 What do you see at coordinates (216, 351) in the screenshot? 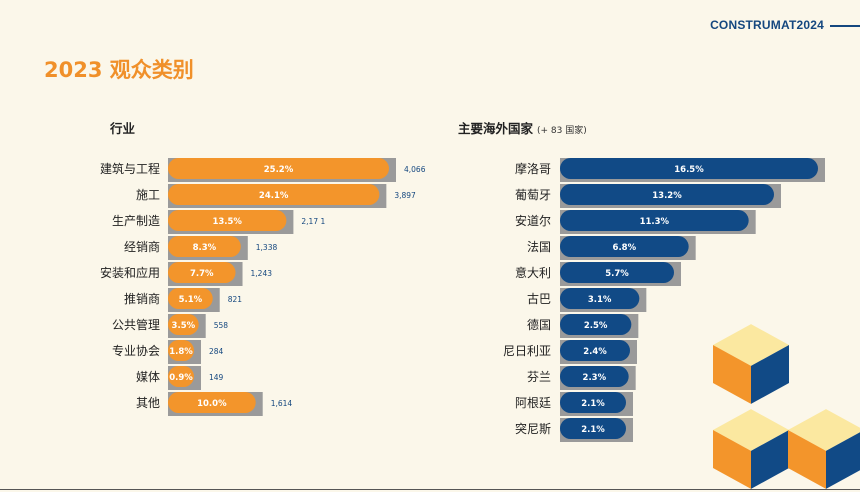
I see `industry-count-label: 284` at bounding box center [216, 351].